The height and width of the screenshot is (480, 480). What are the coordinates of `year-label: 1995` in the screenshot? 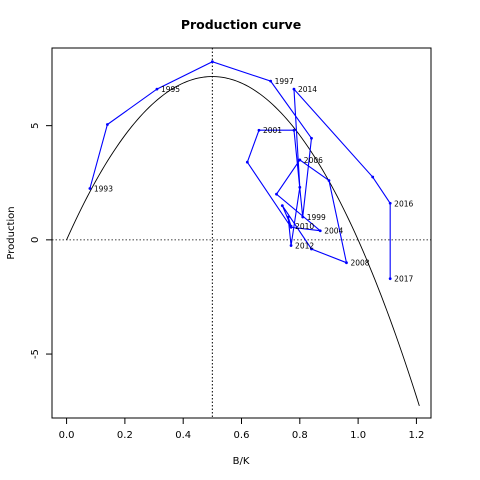 It's located at (170, 89).